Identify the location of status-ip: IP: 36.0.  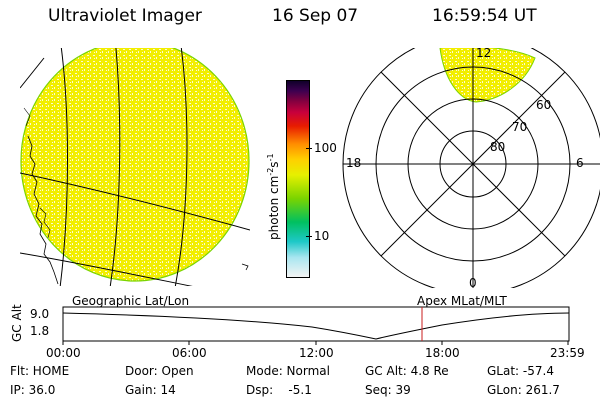
(33, 390).